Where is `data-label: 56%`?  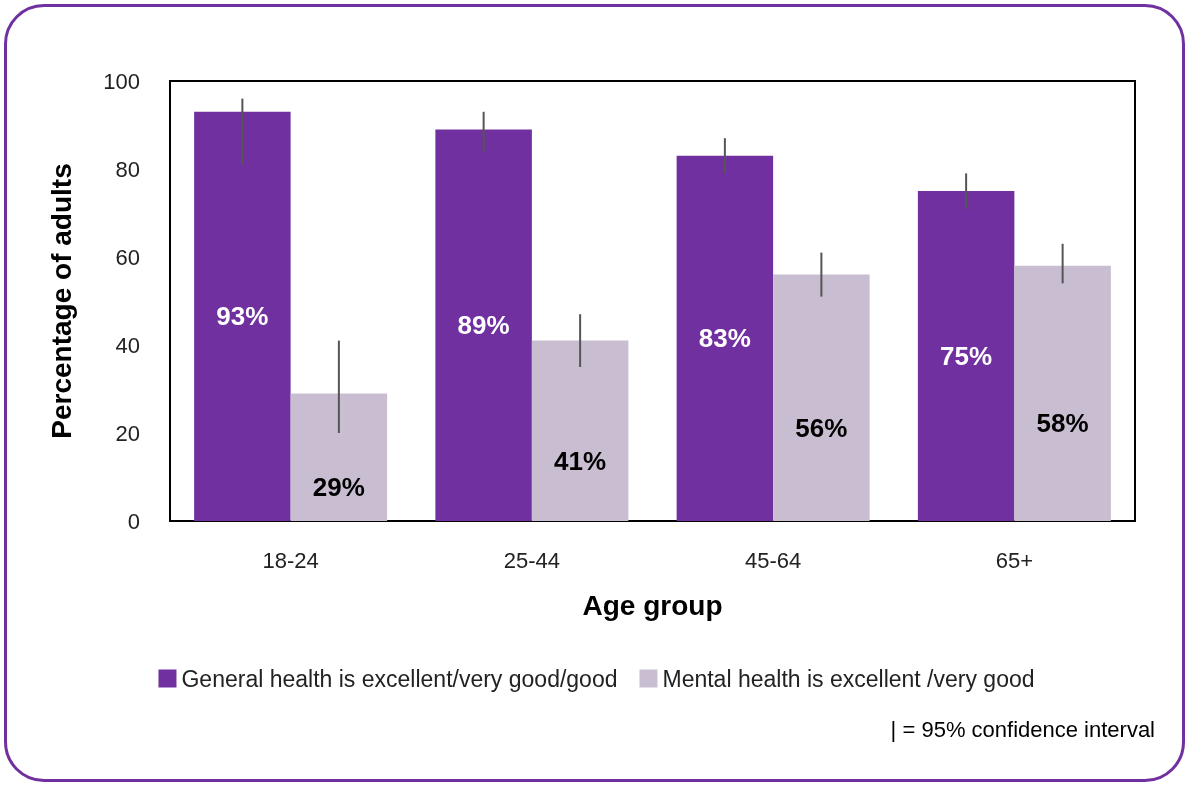 data-label: 56% is located at coordinates (821, 427).